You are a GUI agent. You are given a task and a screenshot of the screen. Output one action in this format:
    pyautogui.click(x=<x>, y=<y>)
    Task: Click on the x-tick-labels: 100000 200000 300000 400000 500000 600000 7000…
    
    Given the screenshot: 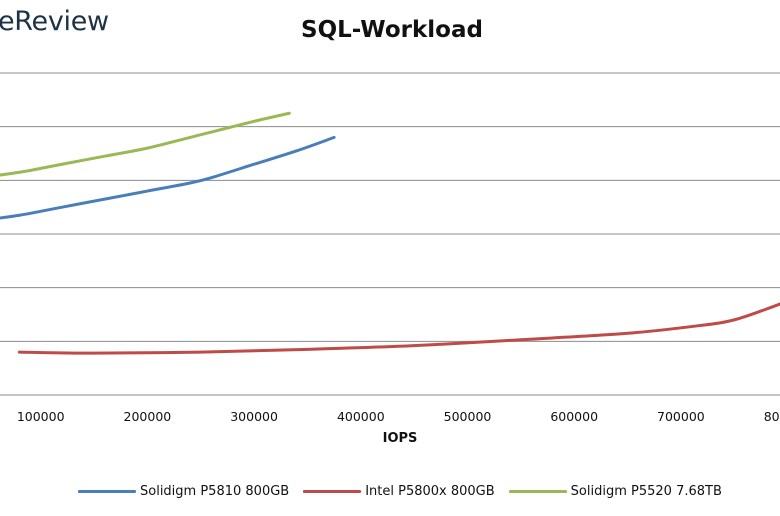 What is the action you would take?
    pyautogui.click(x=398, y=416)
    